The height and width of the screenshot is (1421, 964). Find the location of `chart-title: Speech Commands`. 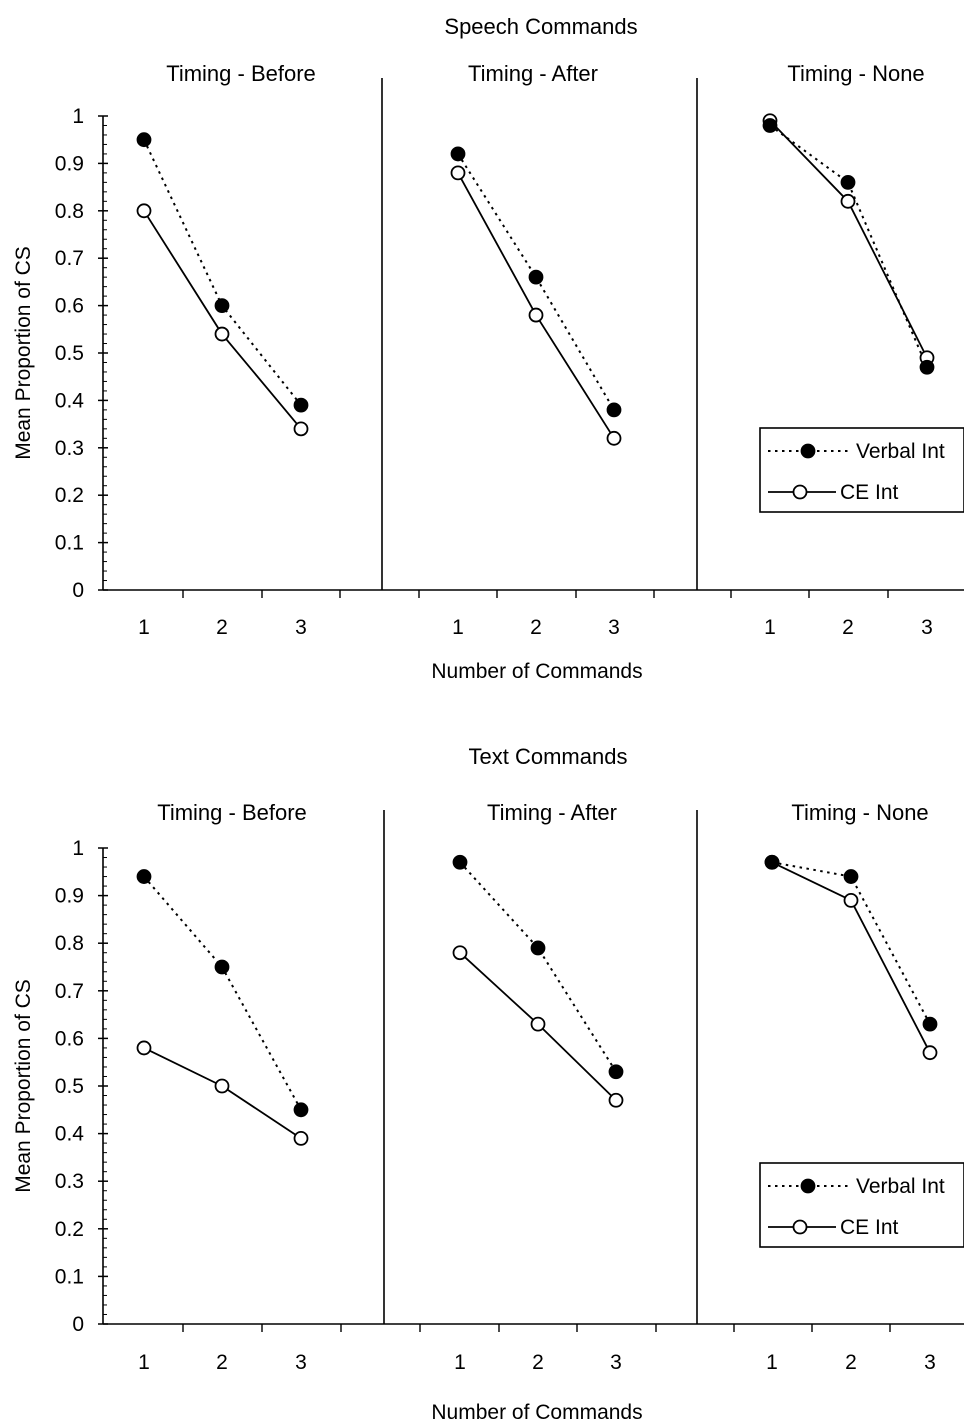

chart-title: Speech Commands is located at coordinates (540, 26).